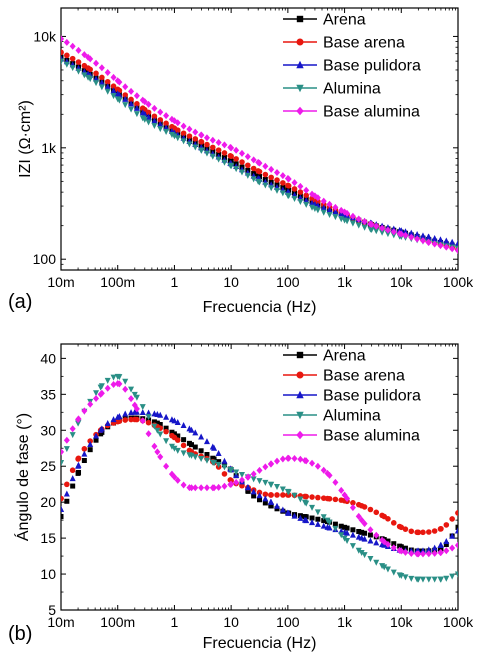  Describe the element at coordinates (344, 20) in the screenshot. I see `legend-label: Arena` at that location.